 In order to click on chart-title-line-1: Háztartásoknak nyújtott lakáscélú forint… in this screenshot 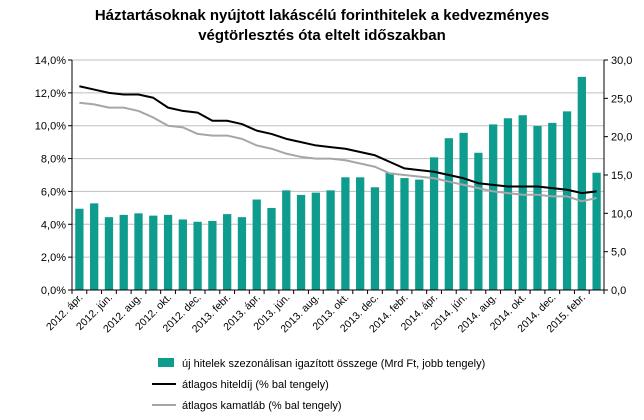, I will do `click(322, 15)`.